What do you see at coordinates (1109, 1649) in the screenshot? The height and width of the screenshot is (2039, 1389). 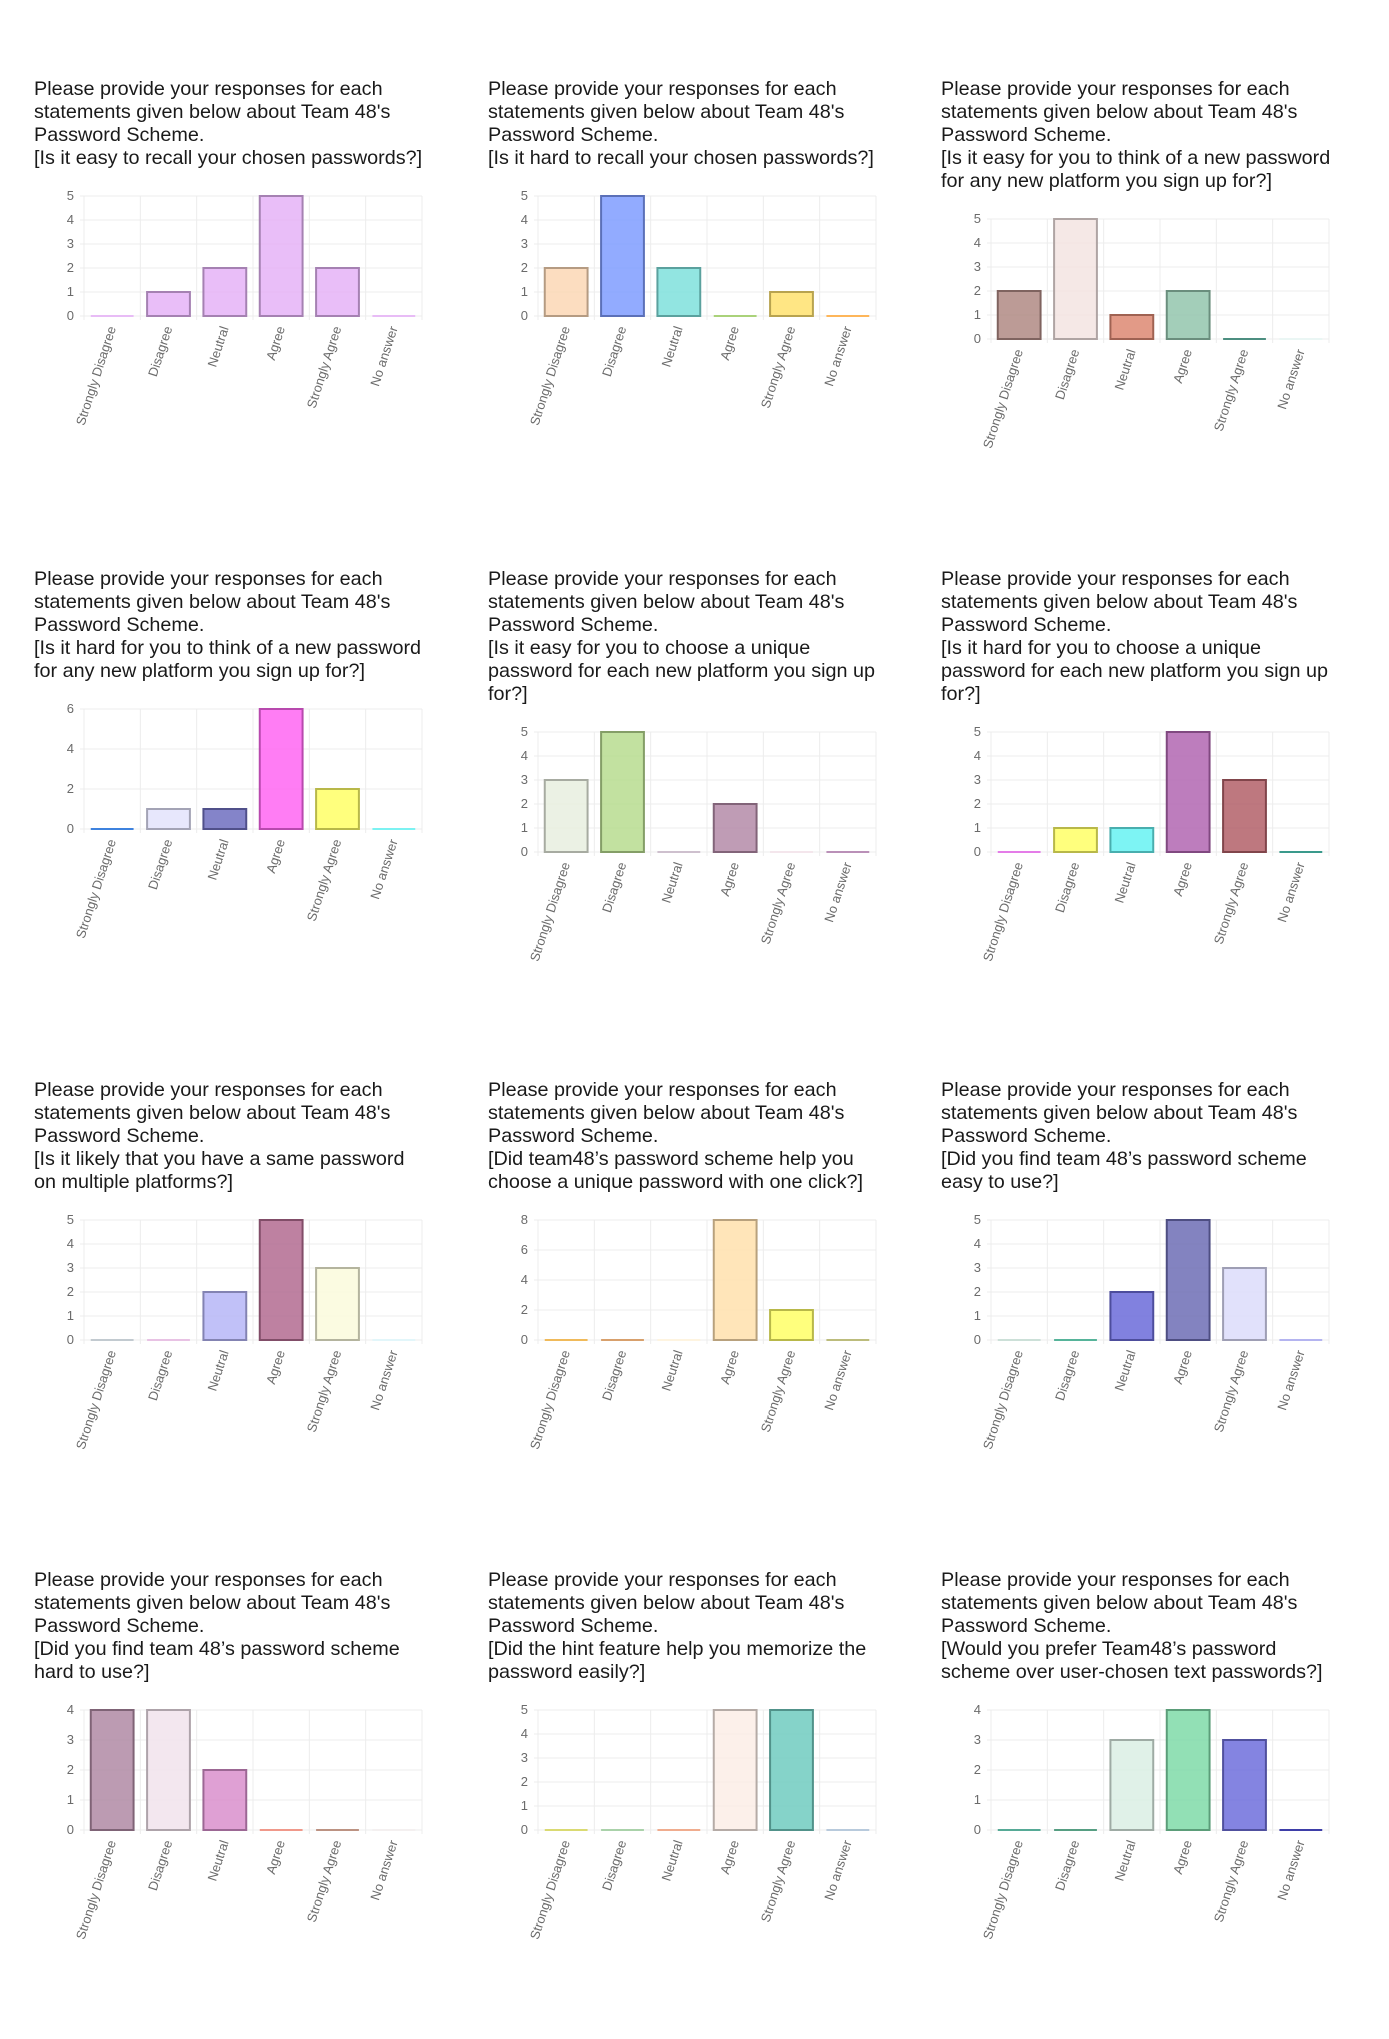 I see `chart-title-line: [Would you prefer Team48’s password` at bounding box center [1109, 1649].